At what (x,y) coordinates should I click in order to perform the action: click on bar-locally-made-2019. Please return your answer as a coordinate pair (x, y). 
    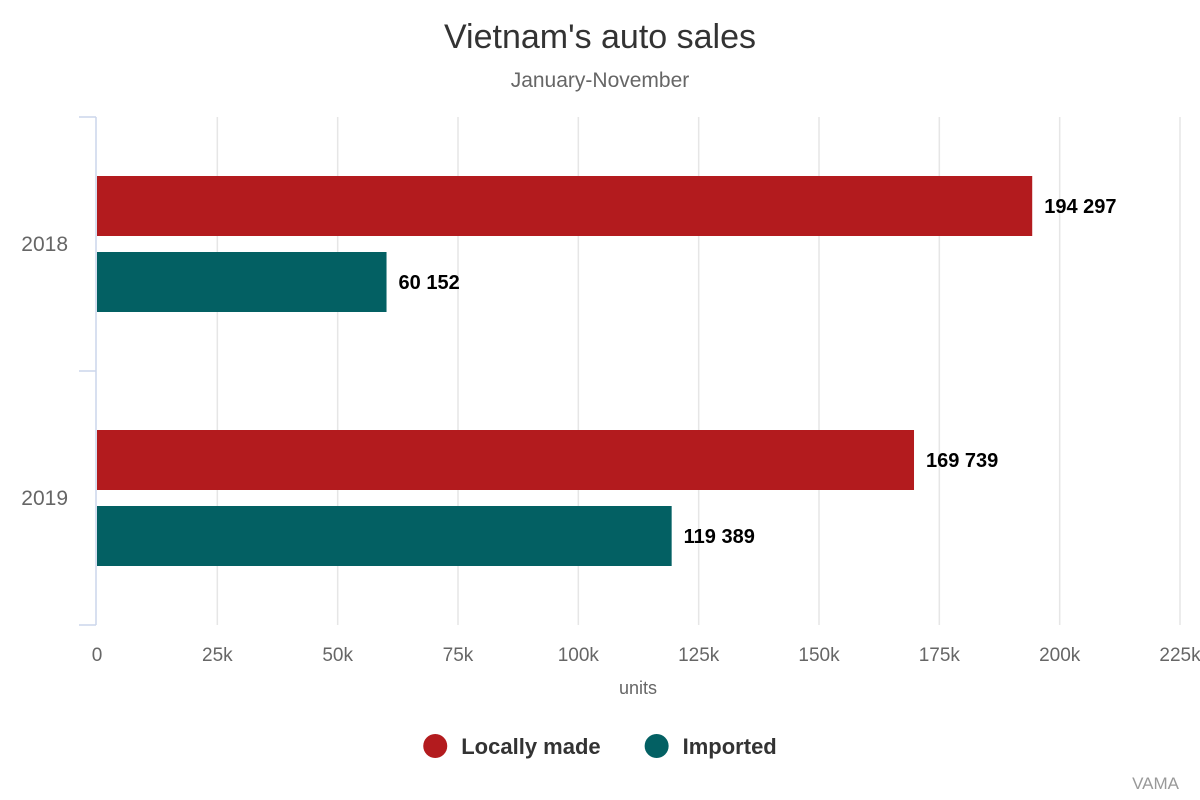
    Looking at the image, I should click on (506, 460).